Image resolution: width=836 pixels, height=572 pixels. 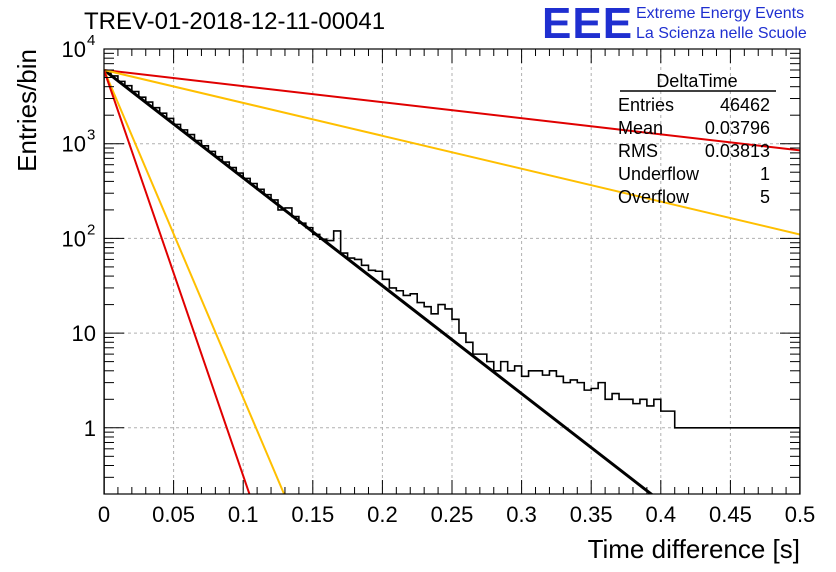 I want to click on stats-row-value: 46462, so click(x=745, y=105).